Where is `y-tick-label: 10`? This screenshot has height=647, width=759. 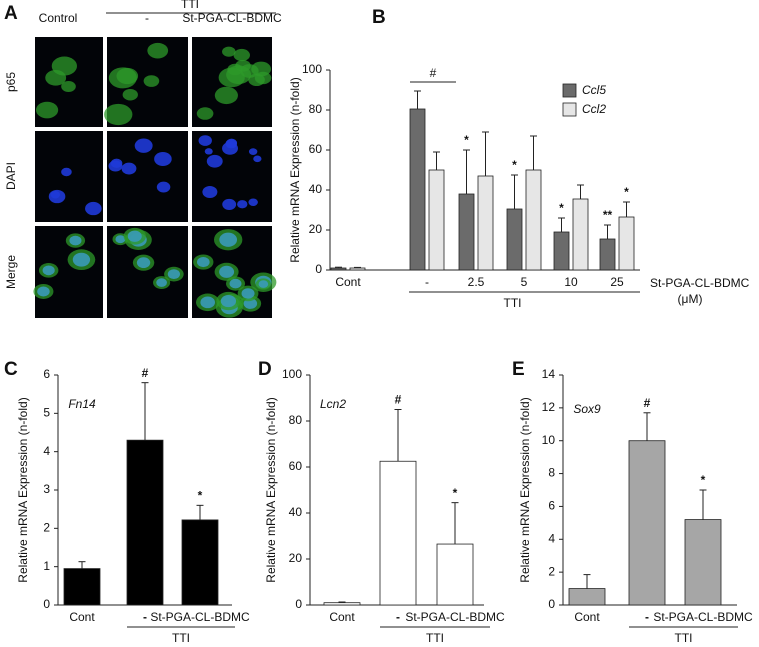
y-tick-label: 10 is located at coordinates (549, 440).